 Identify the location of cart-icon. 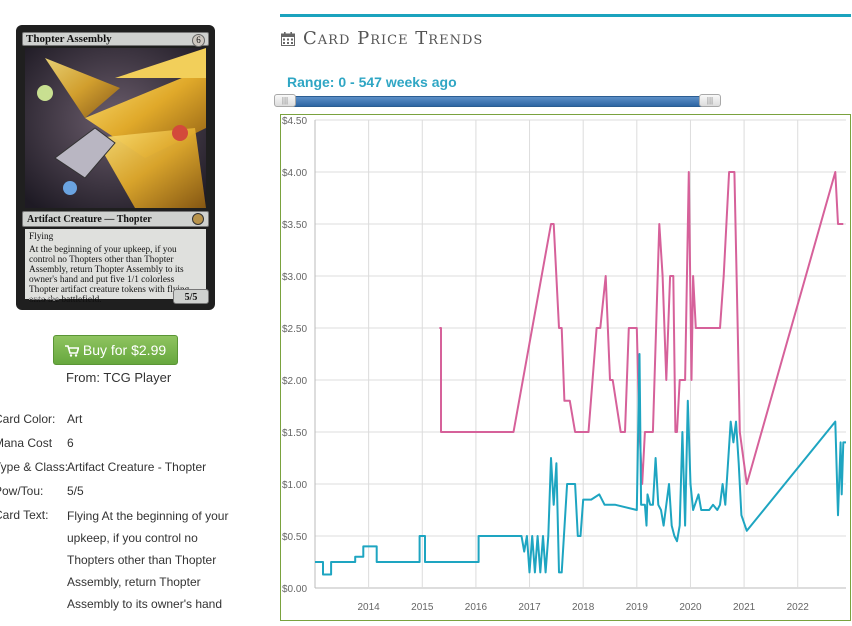
(71, 351).